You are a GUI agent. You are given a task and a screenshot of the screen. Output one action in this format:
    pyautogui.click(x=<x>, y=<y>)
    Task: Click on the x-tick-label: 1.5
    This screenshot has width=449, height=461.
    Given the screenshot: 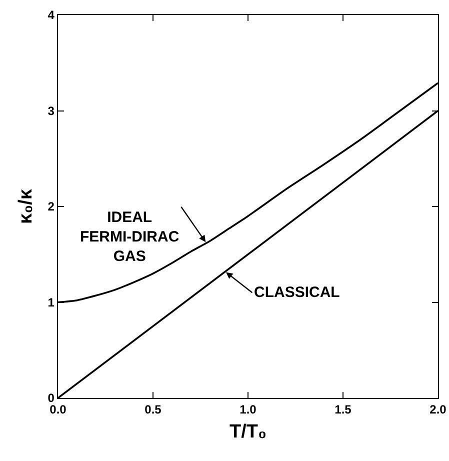 What is the action you would take?
    pyautogui.click(x=343, y=409)
    